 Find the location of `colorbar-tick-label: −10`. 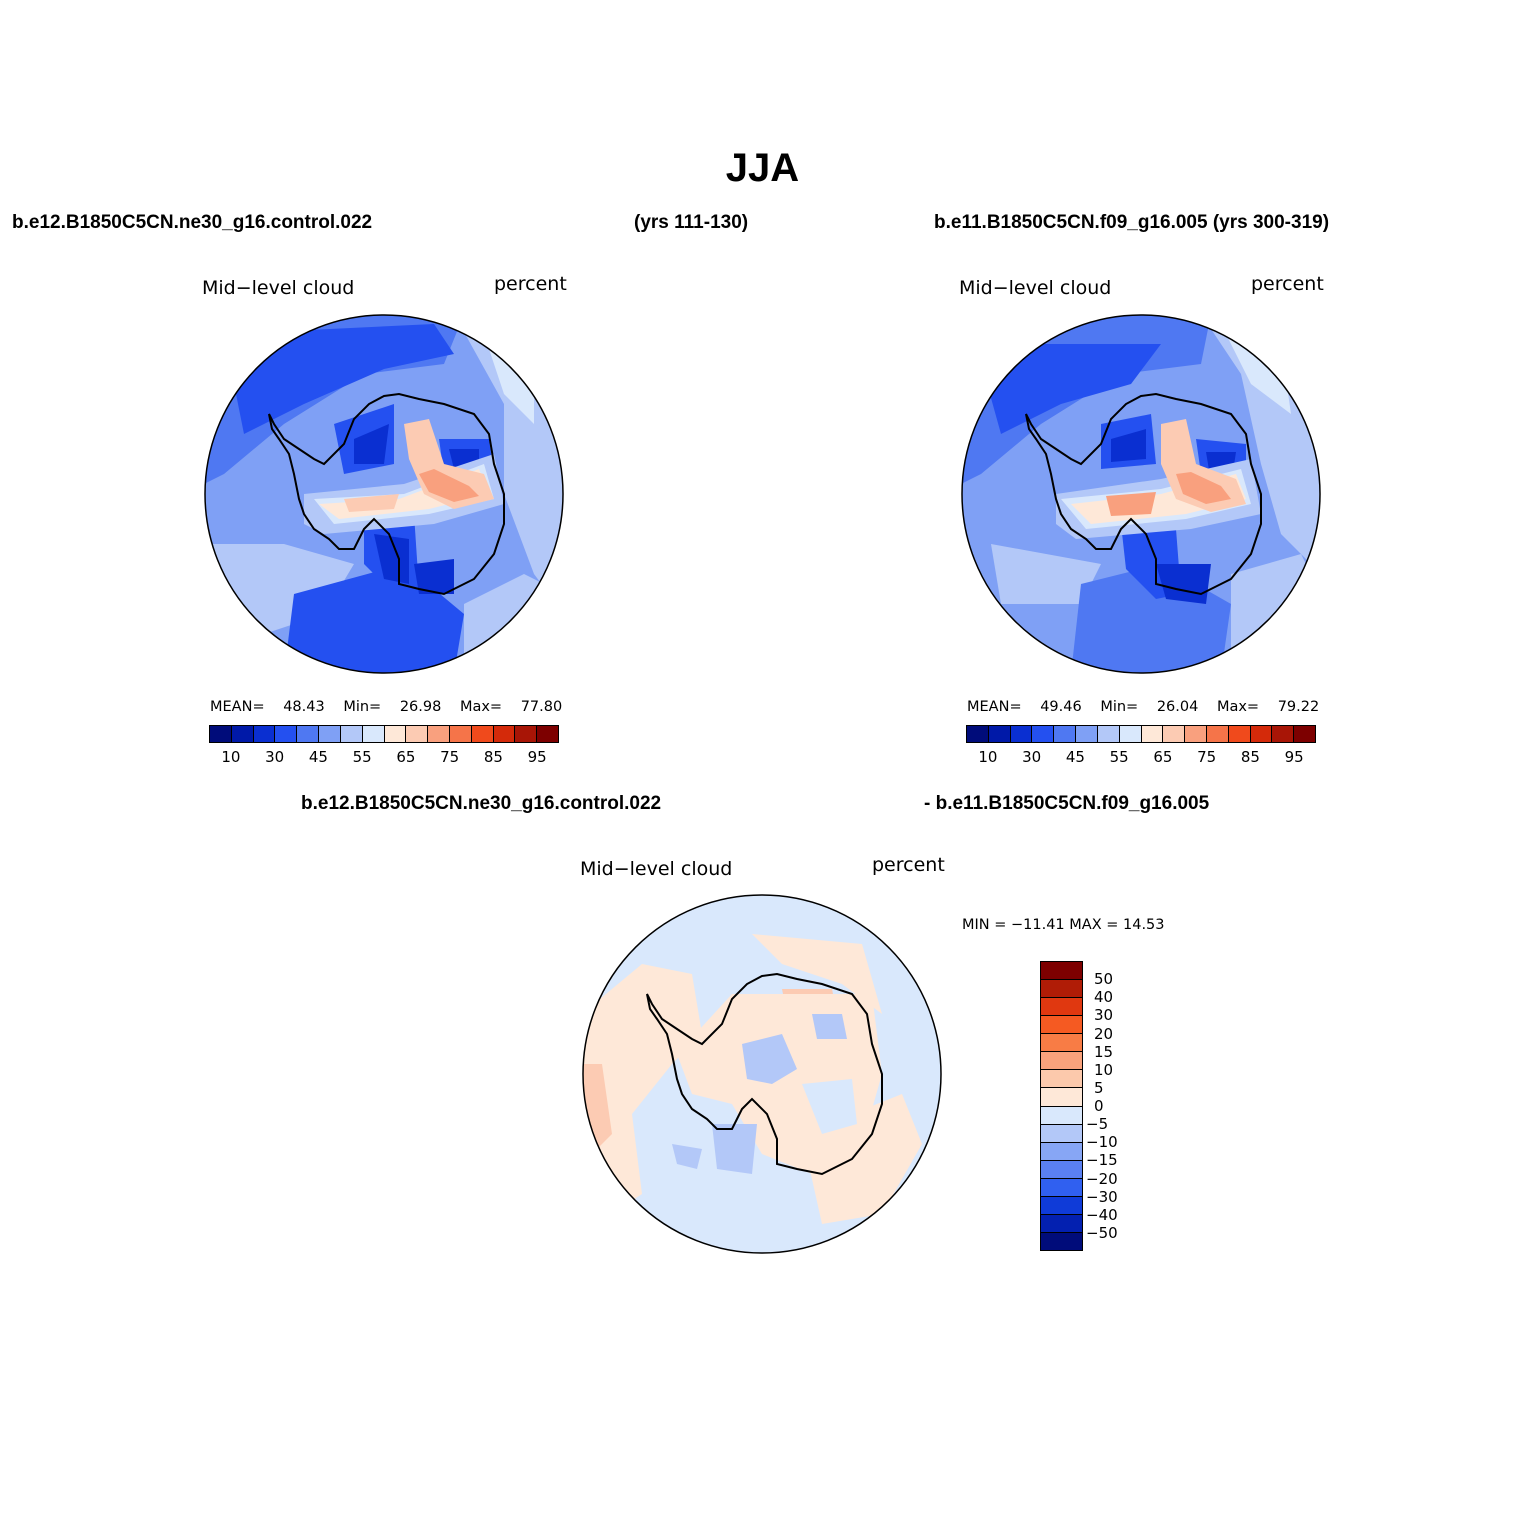

colorbar-tick-label: −10 is located at coordinates (1102, 1142).